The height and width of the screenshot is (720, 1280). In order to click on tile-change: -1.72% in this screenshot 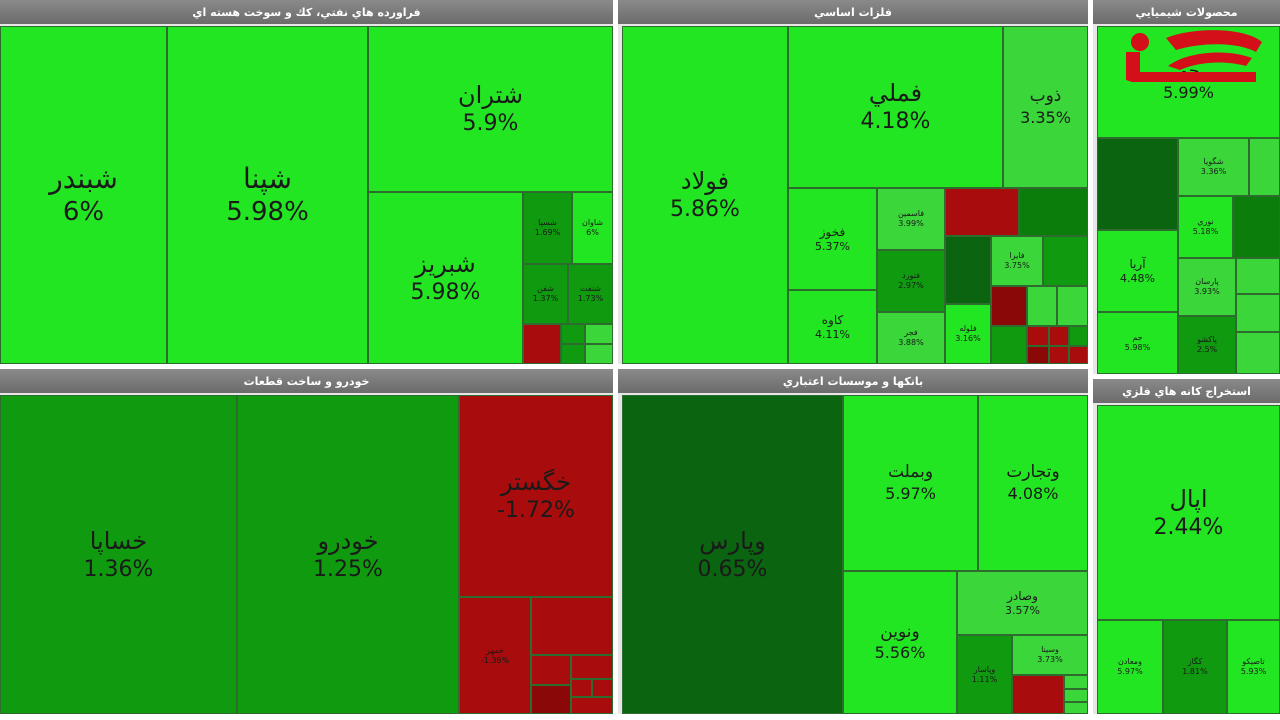, I will do `click(536, 511)`.